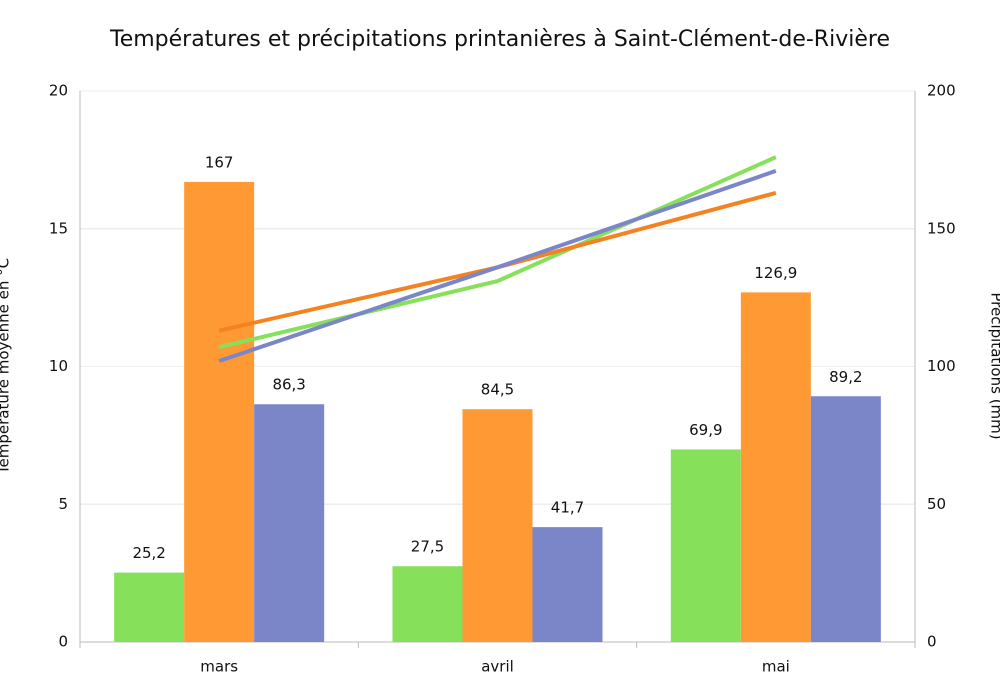  I want to click on data-label: 41,7, so click(567, 508).